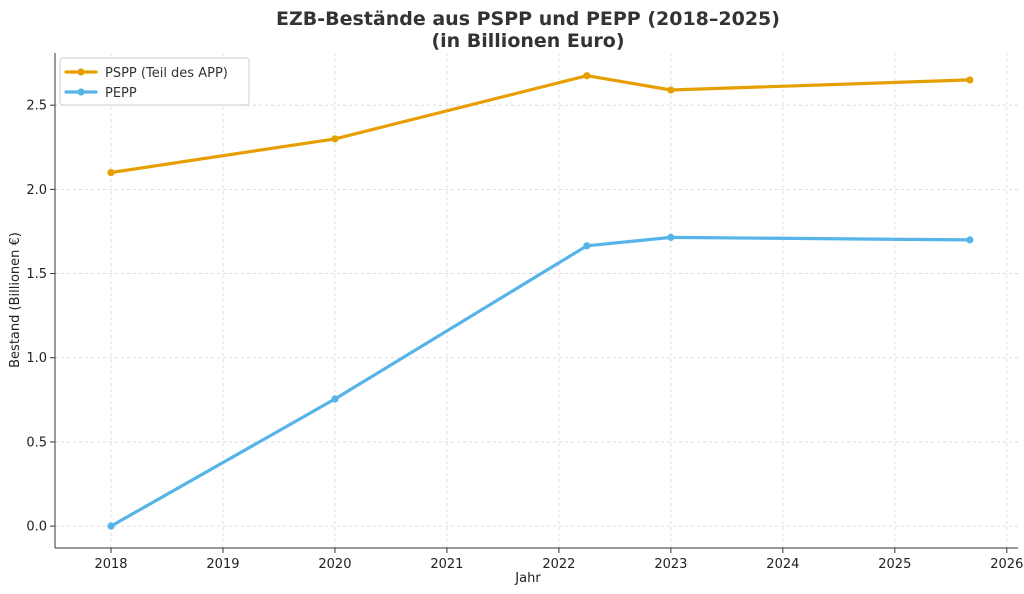  Describe the element at coordinates (446, 564) in the screenshot. I see `x-tick-label: 2021` at that location.